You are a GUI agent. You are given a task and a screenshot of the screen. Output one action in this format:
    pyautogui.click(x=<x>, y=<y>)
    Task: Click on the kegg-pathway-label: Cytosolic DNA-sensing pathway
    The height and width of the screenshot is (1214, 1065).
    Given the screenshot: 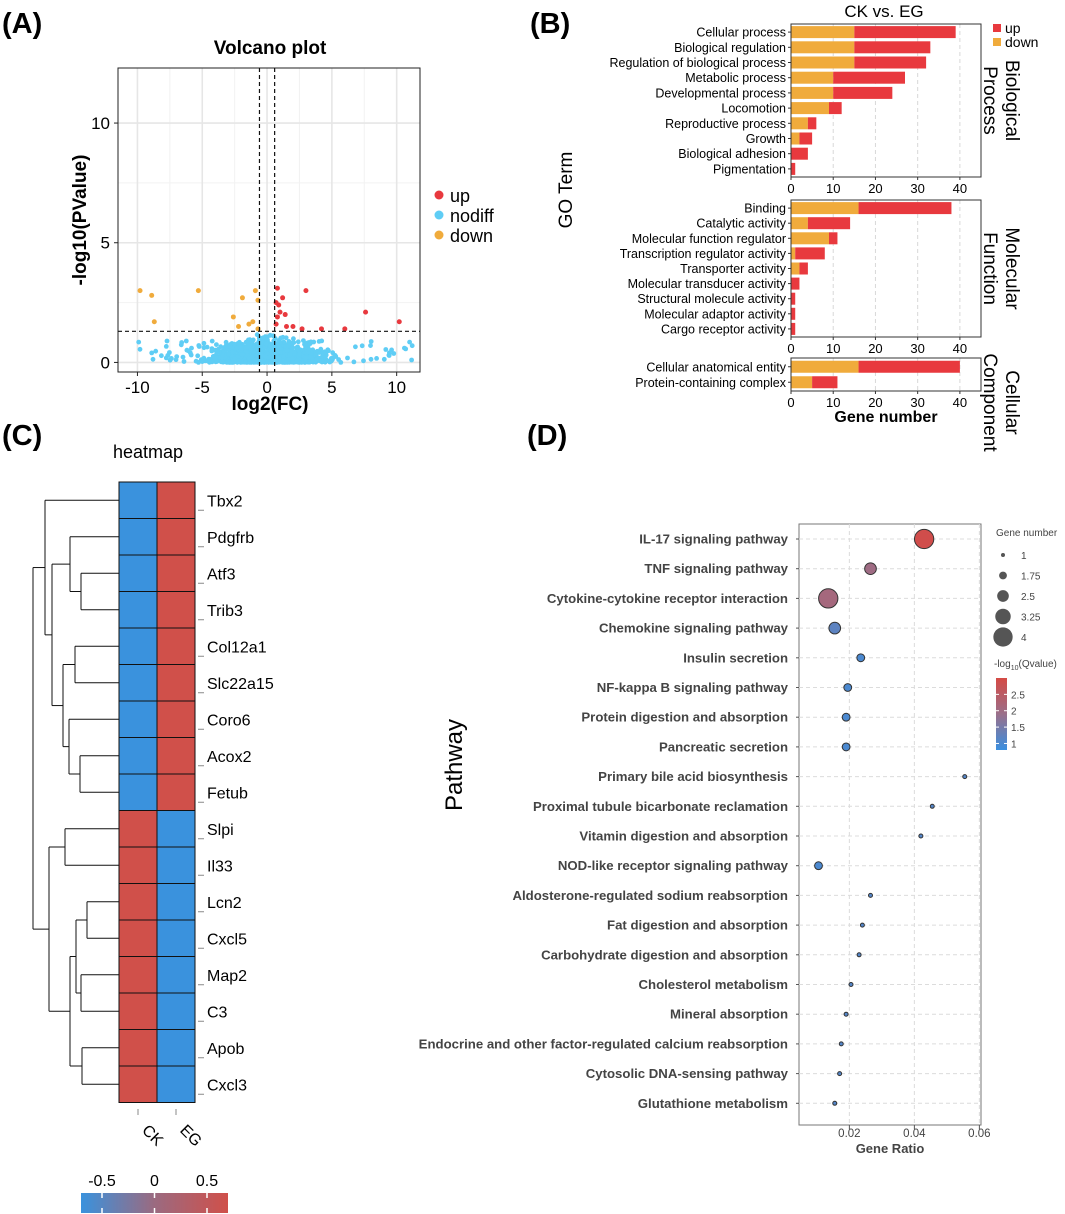 What is the action you would take?
    pyautogui.click(x=687, y=1073)
    